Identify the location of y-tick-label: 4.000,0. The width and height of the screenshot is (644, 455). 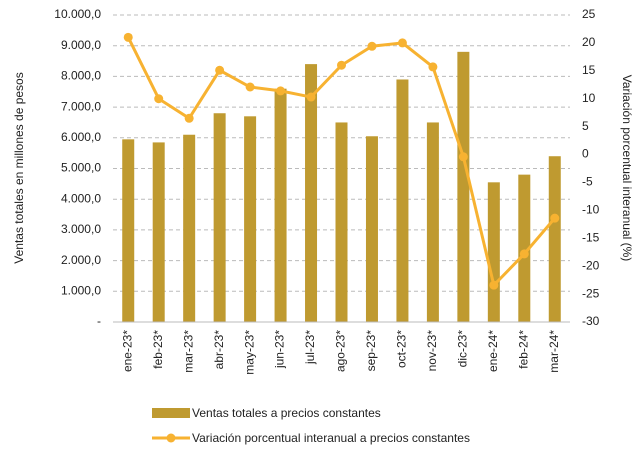
(81, 198).